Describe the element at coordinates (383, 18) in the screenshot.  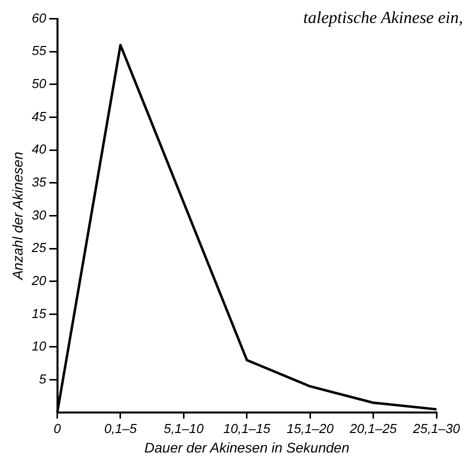
I see `annotation: taleptische Akinese ein,` at that location.